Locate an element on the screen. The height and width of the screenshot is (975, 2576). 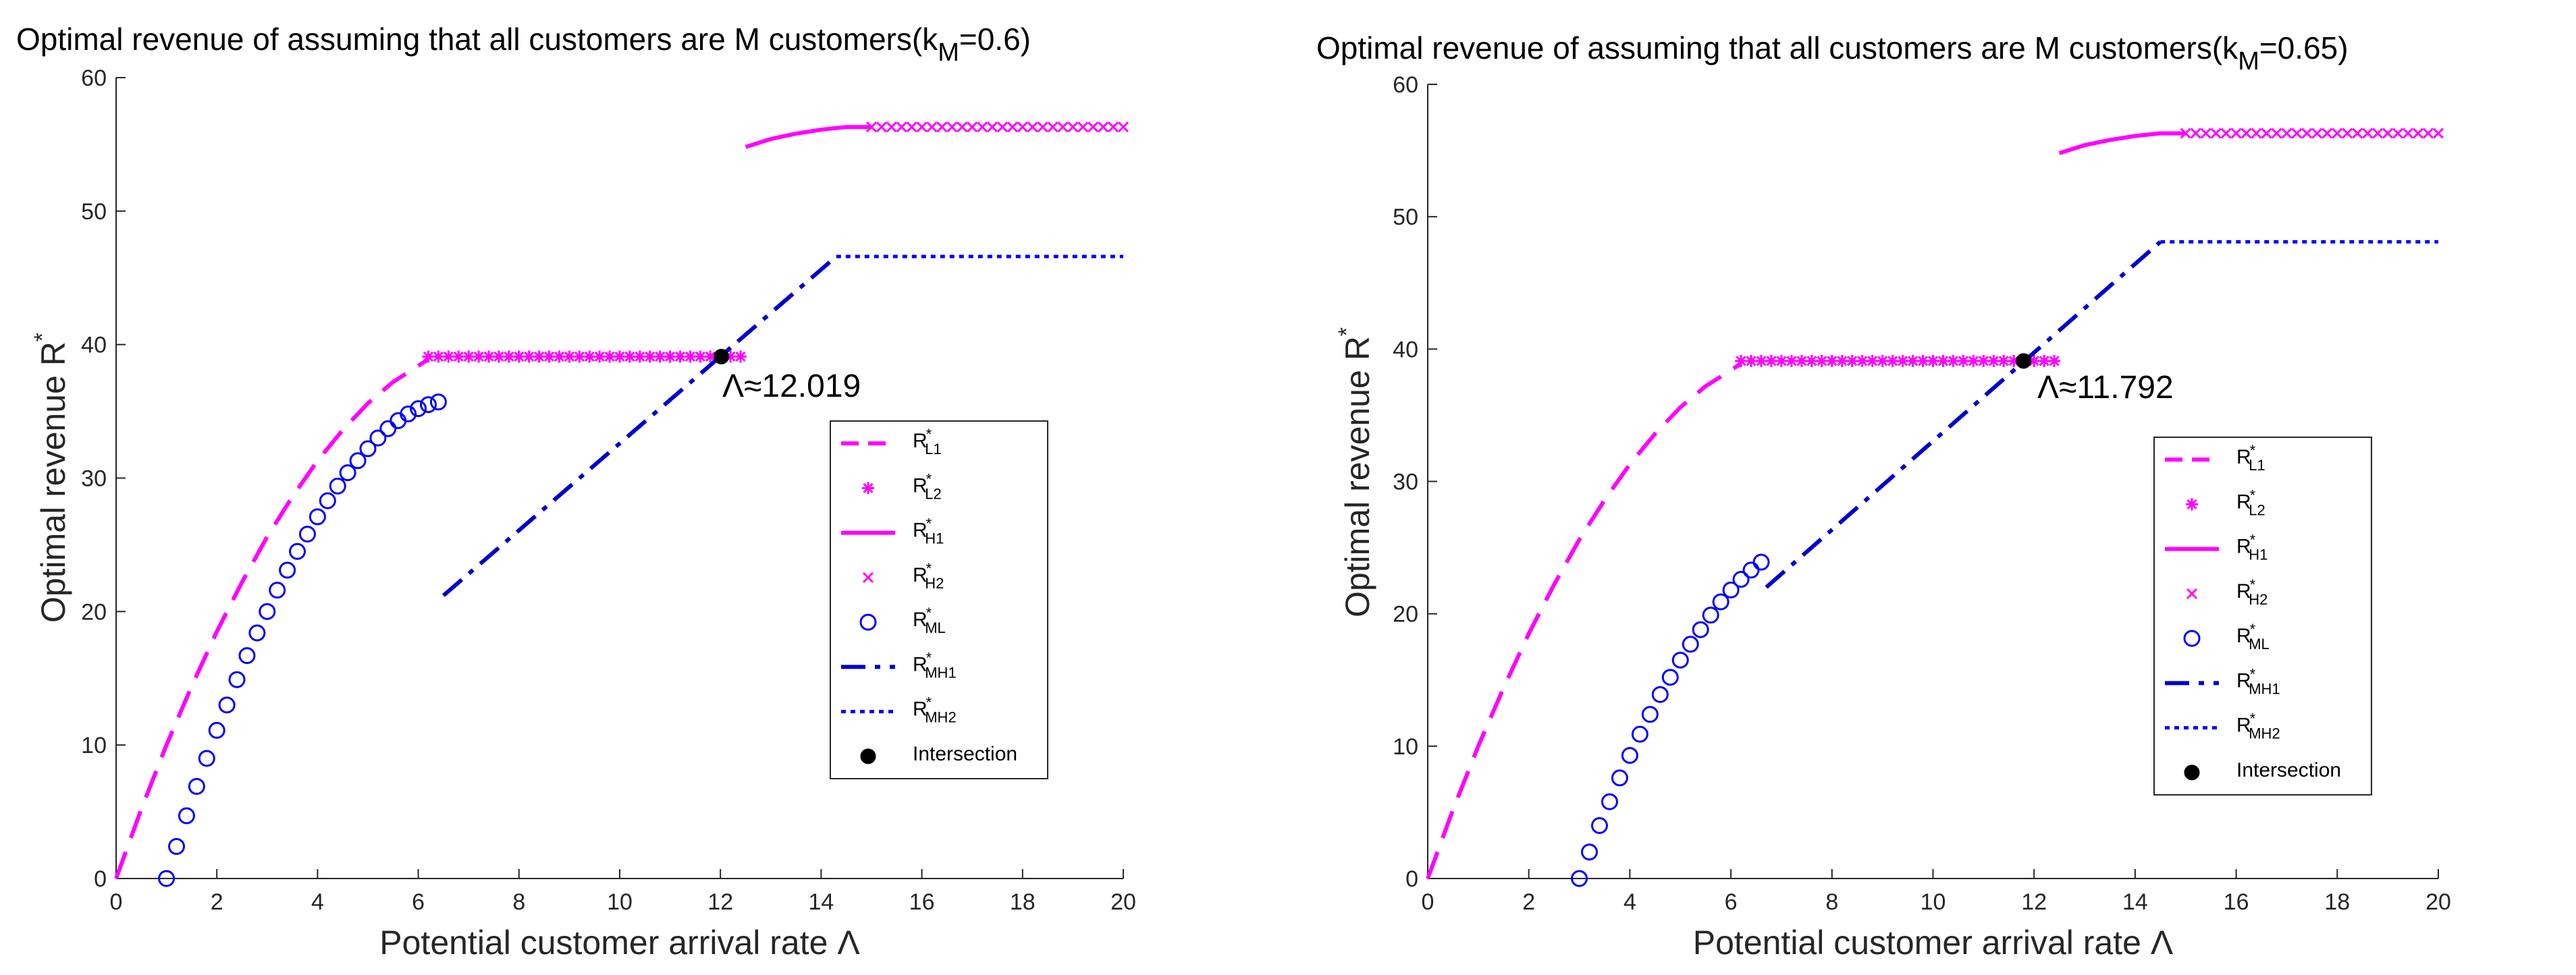
legend-label: R* MH1 is located at coordinates (2258, 681).